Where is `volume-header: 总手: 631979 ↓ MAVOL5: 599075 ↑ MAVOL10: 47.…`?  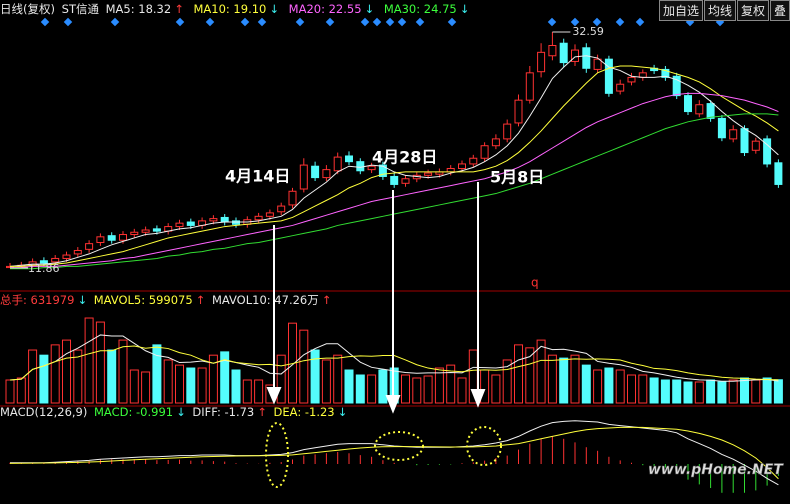
volume-header: 总手: 631979 ↓ MAVOL5: 599075 ↑ MAVOL10: 47.… is located at coordinates (167, 300).